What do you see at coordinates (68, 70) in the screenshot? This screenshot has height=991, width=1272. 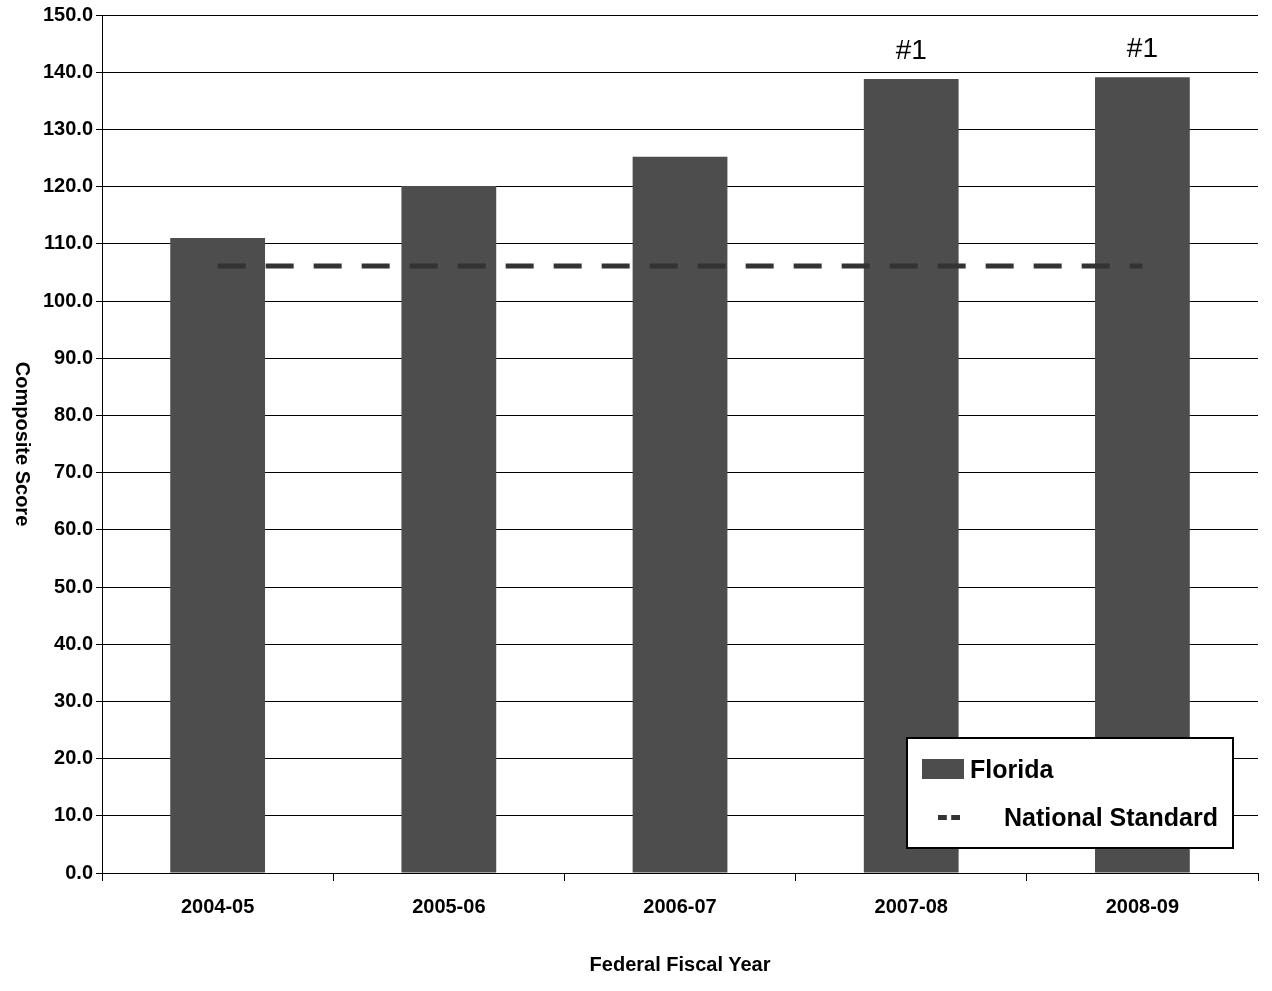 I see `y-tick-label: 140.0` at bounding box center [68, 70].